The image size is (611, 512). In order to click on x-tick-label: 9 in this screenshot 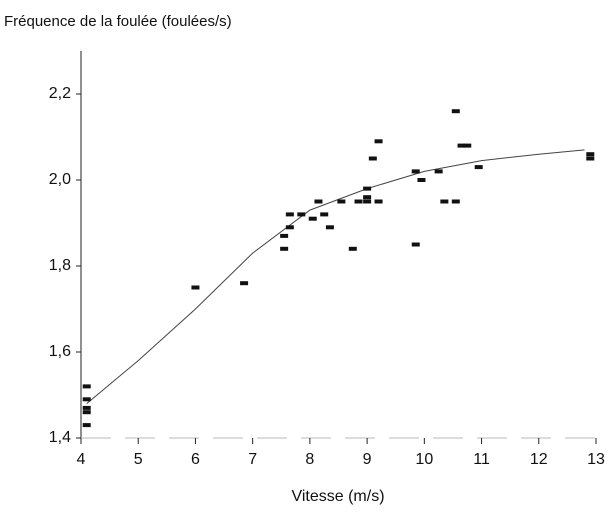, I will do `click(367, 459)`.